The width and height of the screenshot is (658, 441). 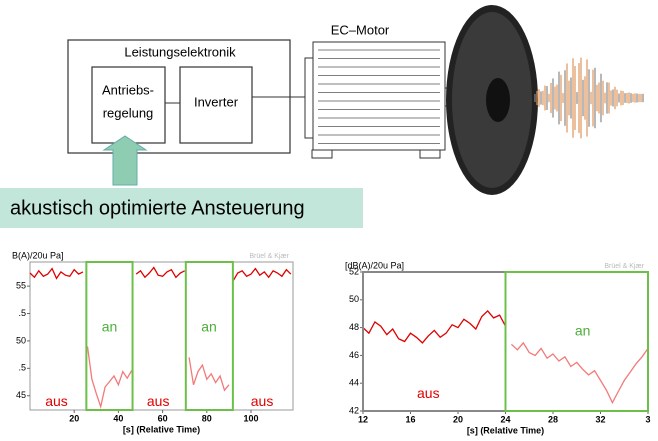 What do you see at coordinates (180, 51) in the screenshot?
I see `power-electronics-label: Leistungselektronik` at bounding box center [180, 51].